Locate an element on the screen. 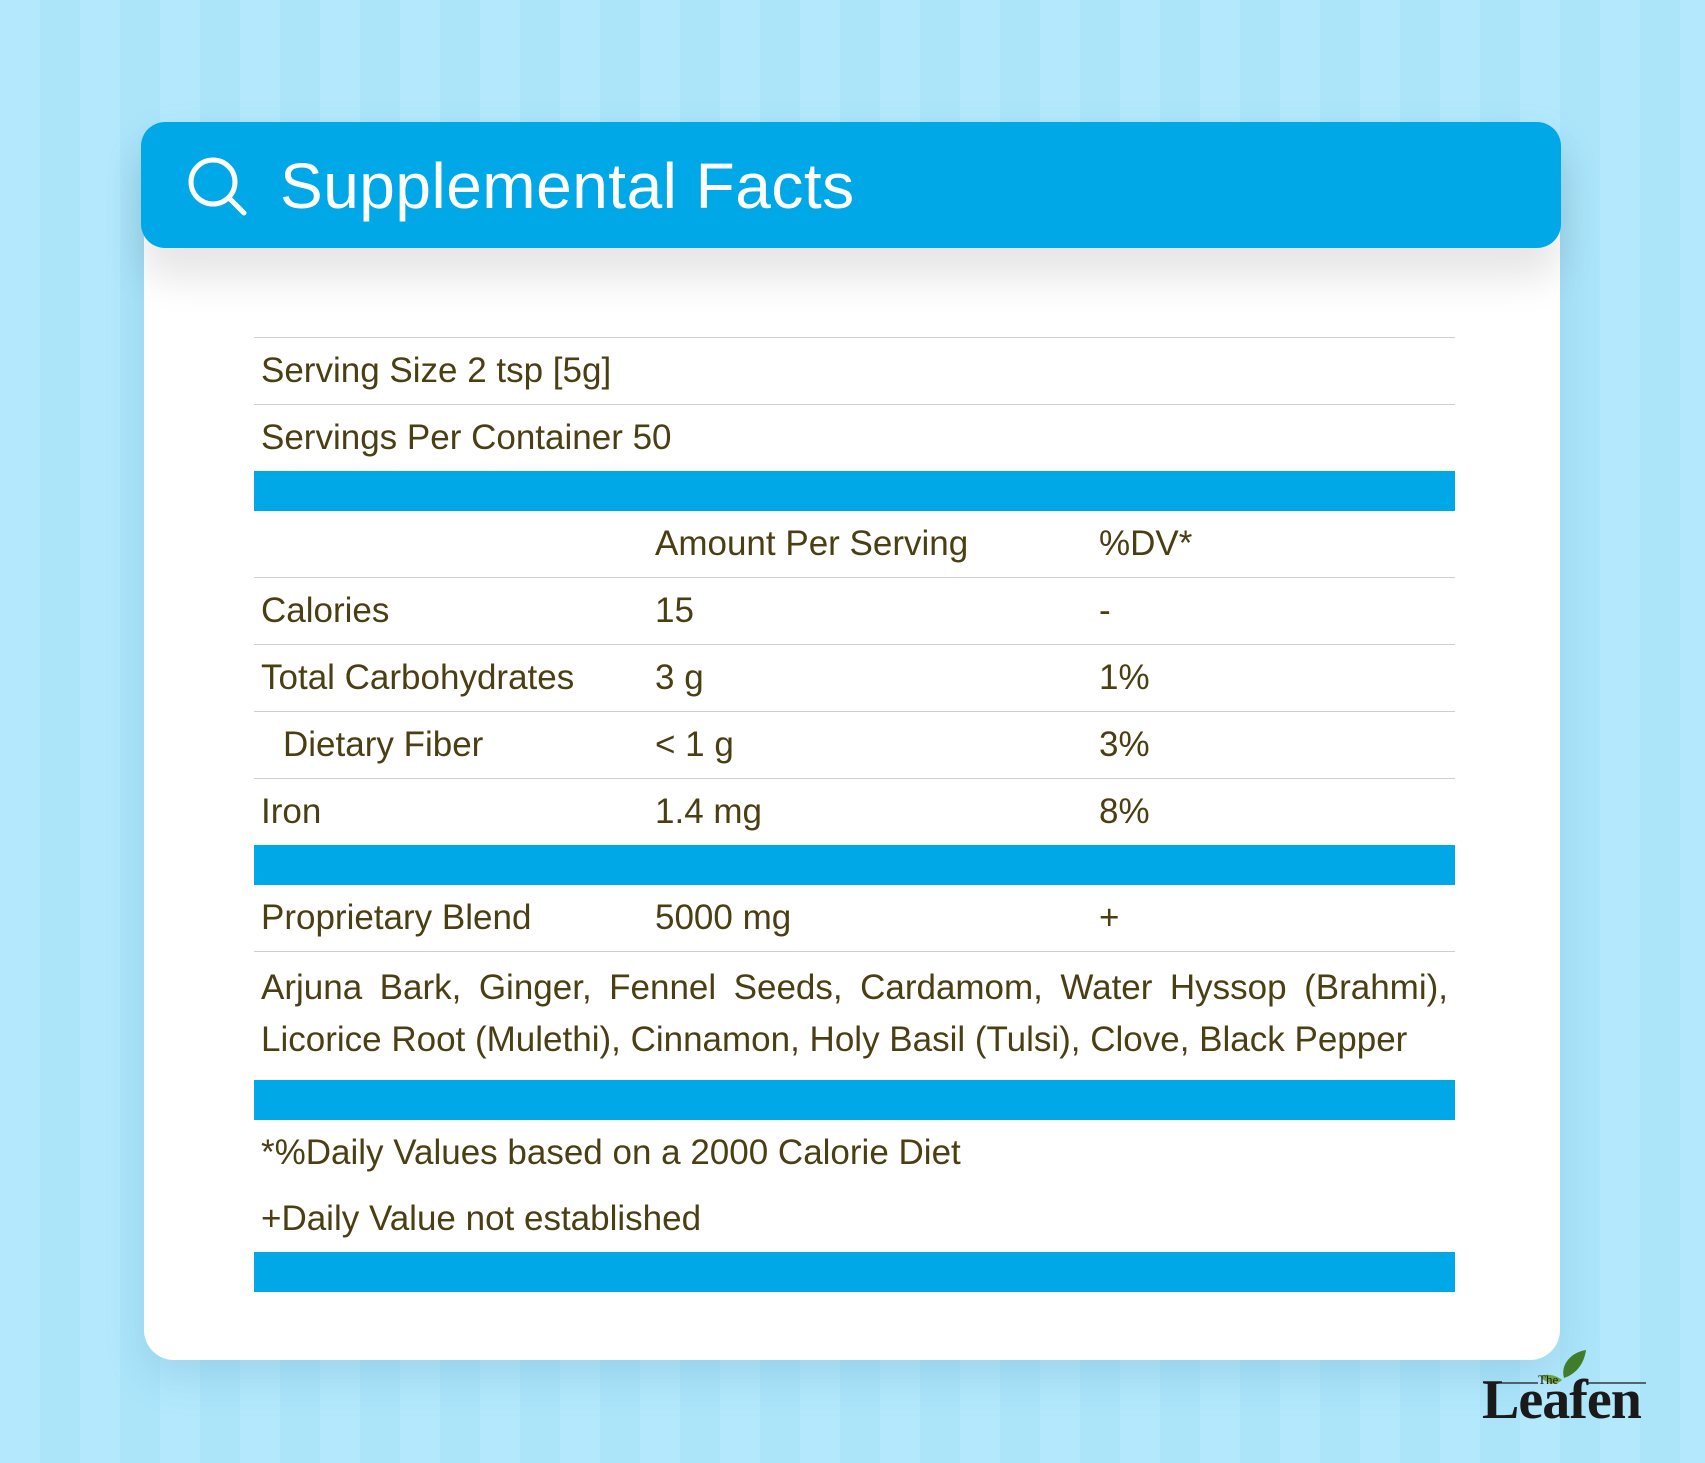 This screenshot has width=1705, height=1463. nutrient-name: Iron is located at coordinates (291, 811).